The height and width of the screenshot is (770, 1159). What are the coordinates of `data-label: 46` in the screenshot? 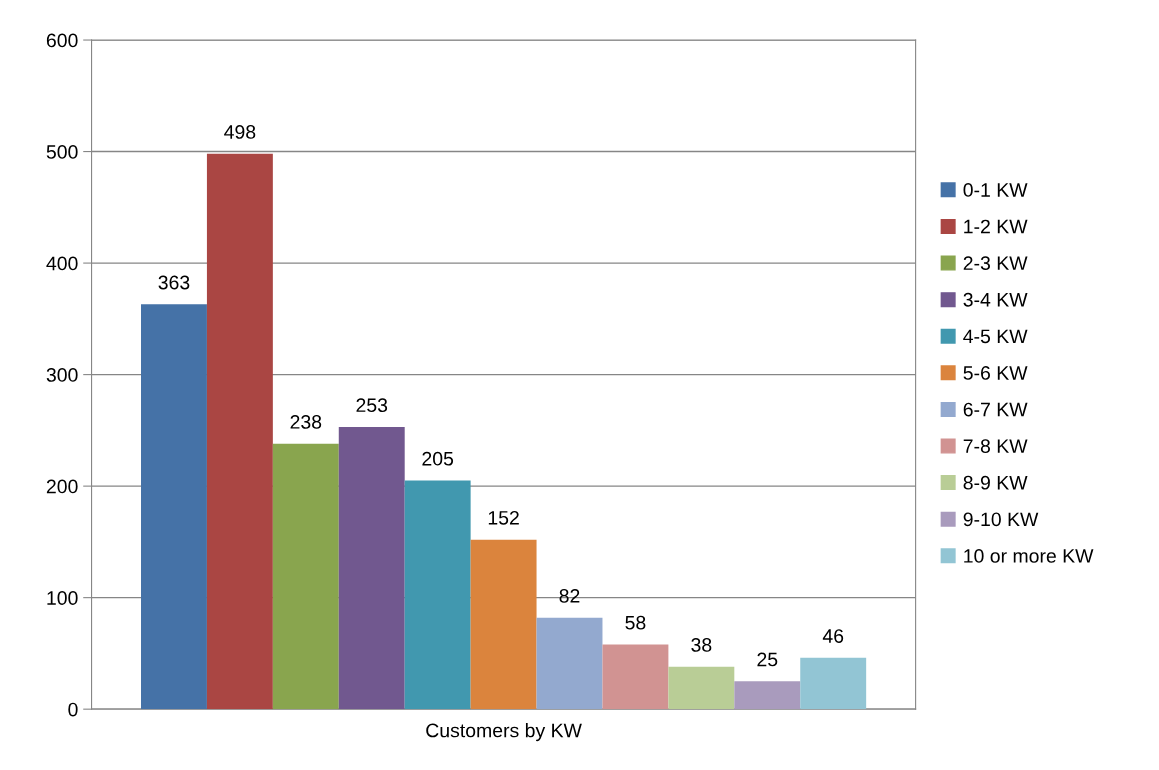 It's located at (833, 636).